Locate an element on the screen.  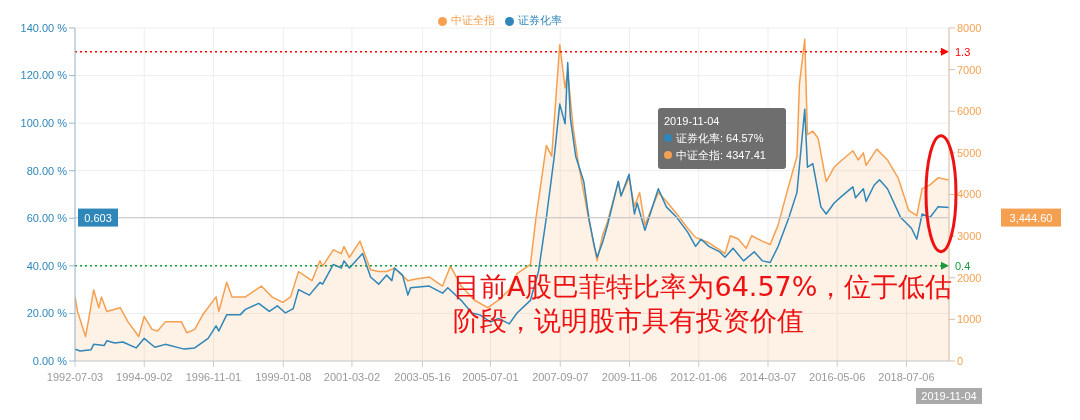
ref-line-label: 0.4 is located at coordinates (963, 265).